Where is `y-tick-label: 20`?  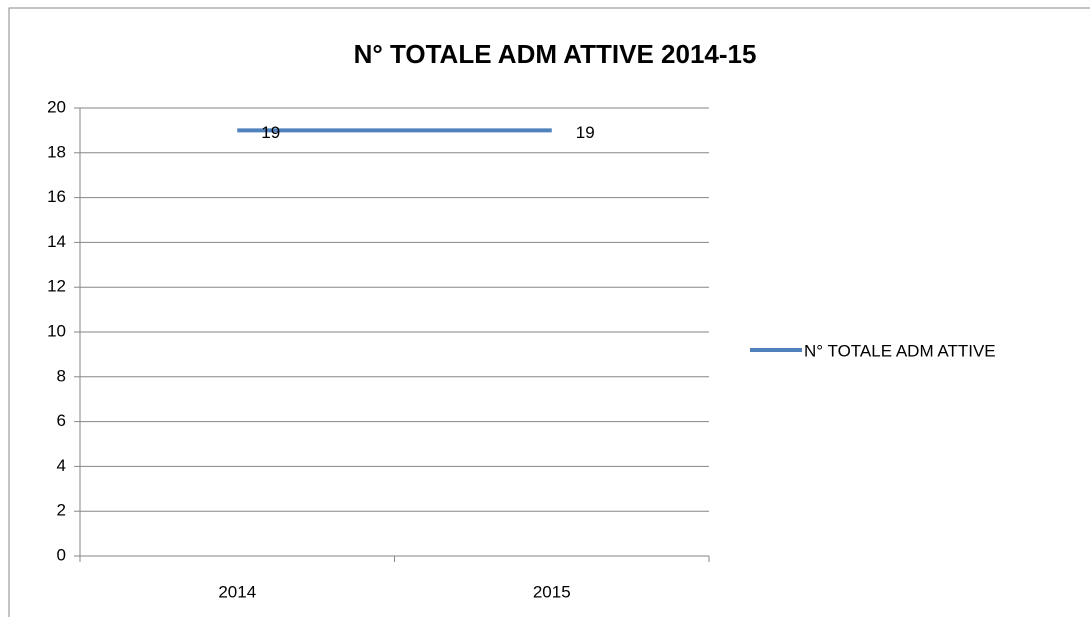
y-tick-label: 20 is located at coordinates (56, 106).